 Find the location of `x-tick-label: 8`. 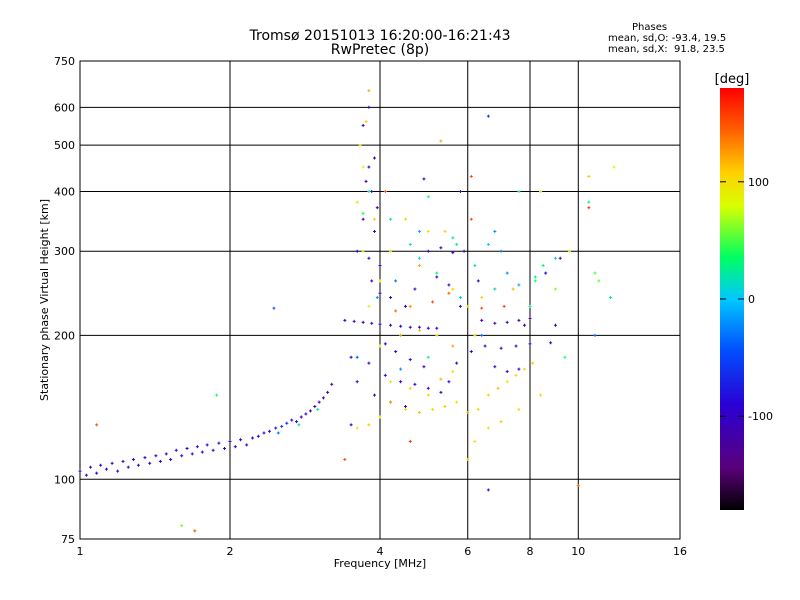

x-tick-label: 8 is located at coordinates (530, 551).